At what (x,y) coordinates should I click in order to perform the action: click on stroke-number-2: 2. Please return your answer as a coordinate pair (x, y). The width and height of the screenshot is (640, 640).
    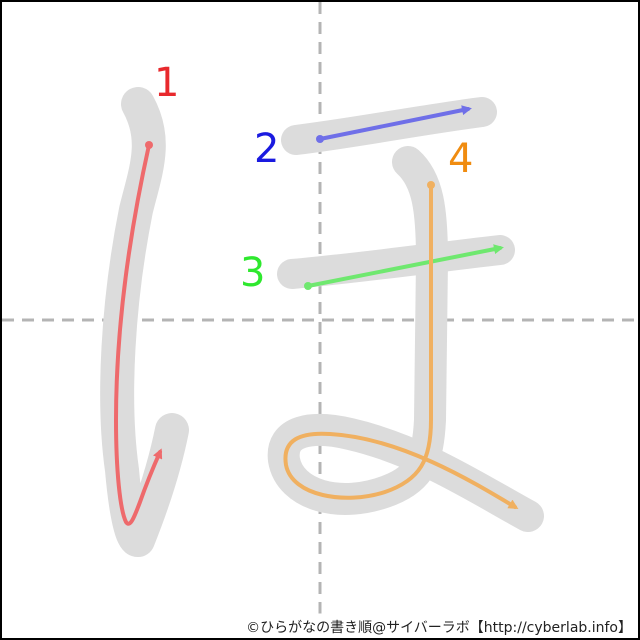
    Looking at the image, I should click on (266, 149).